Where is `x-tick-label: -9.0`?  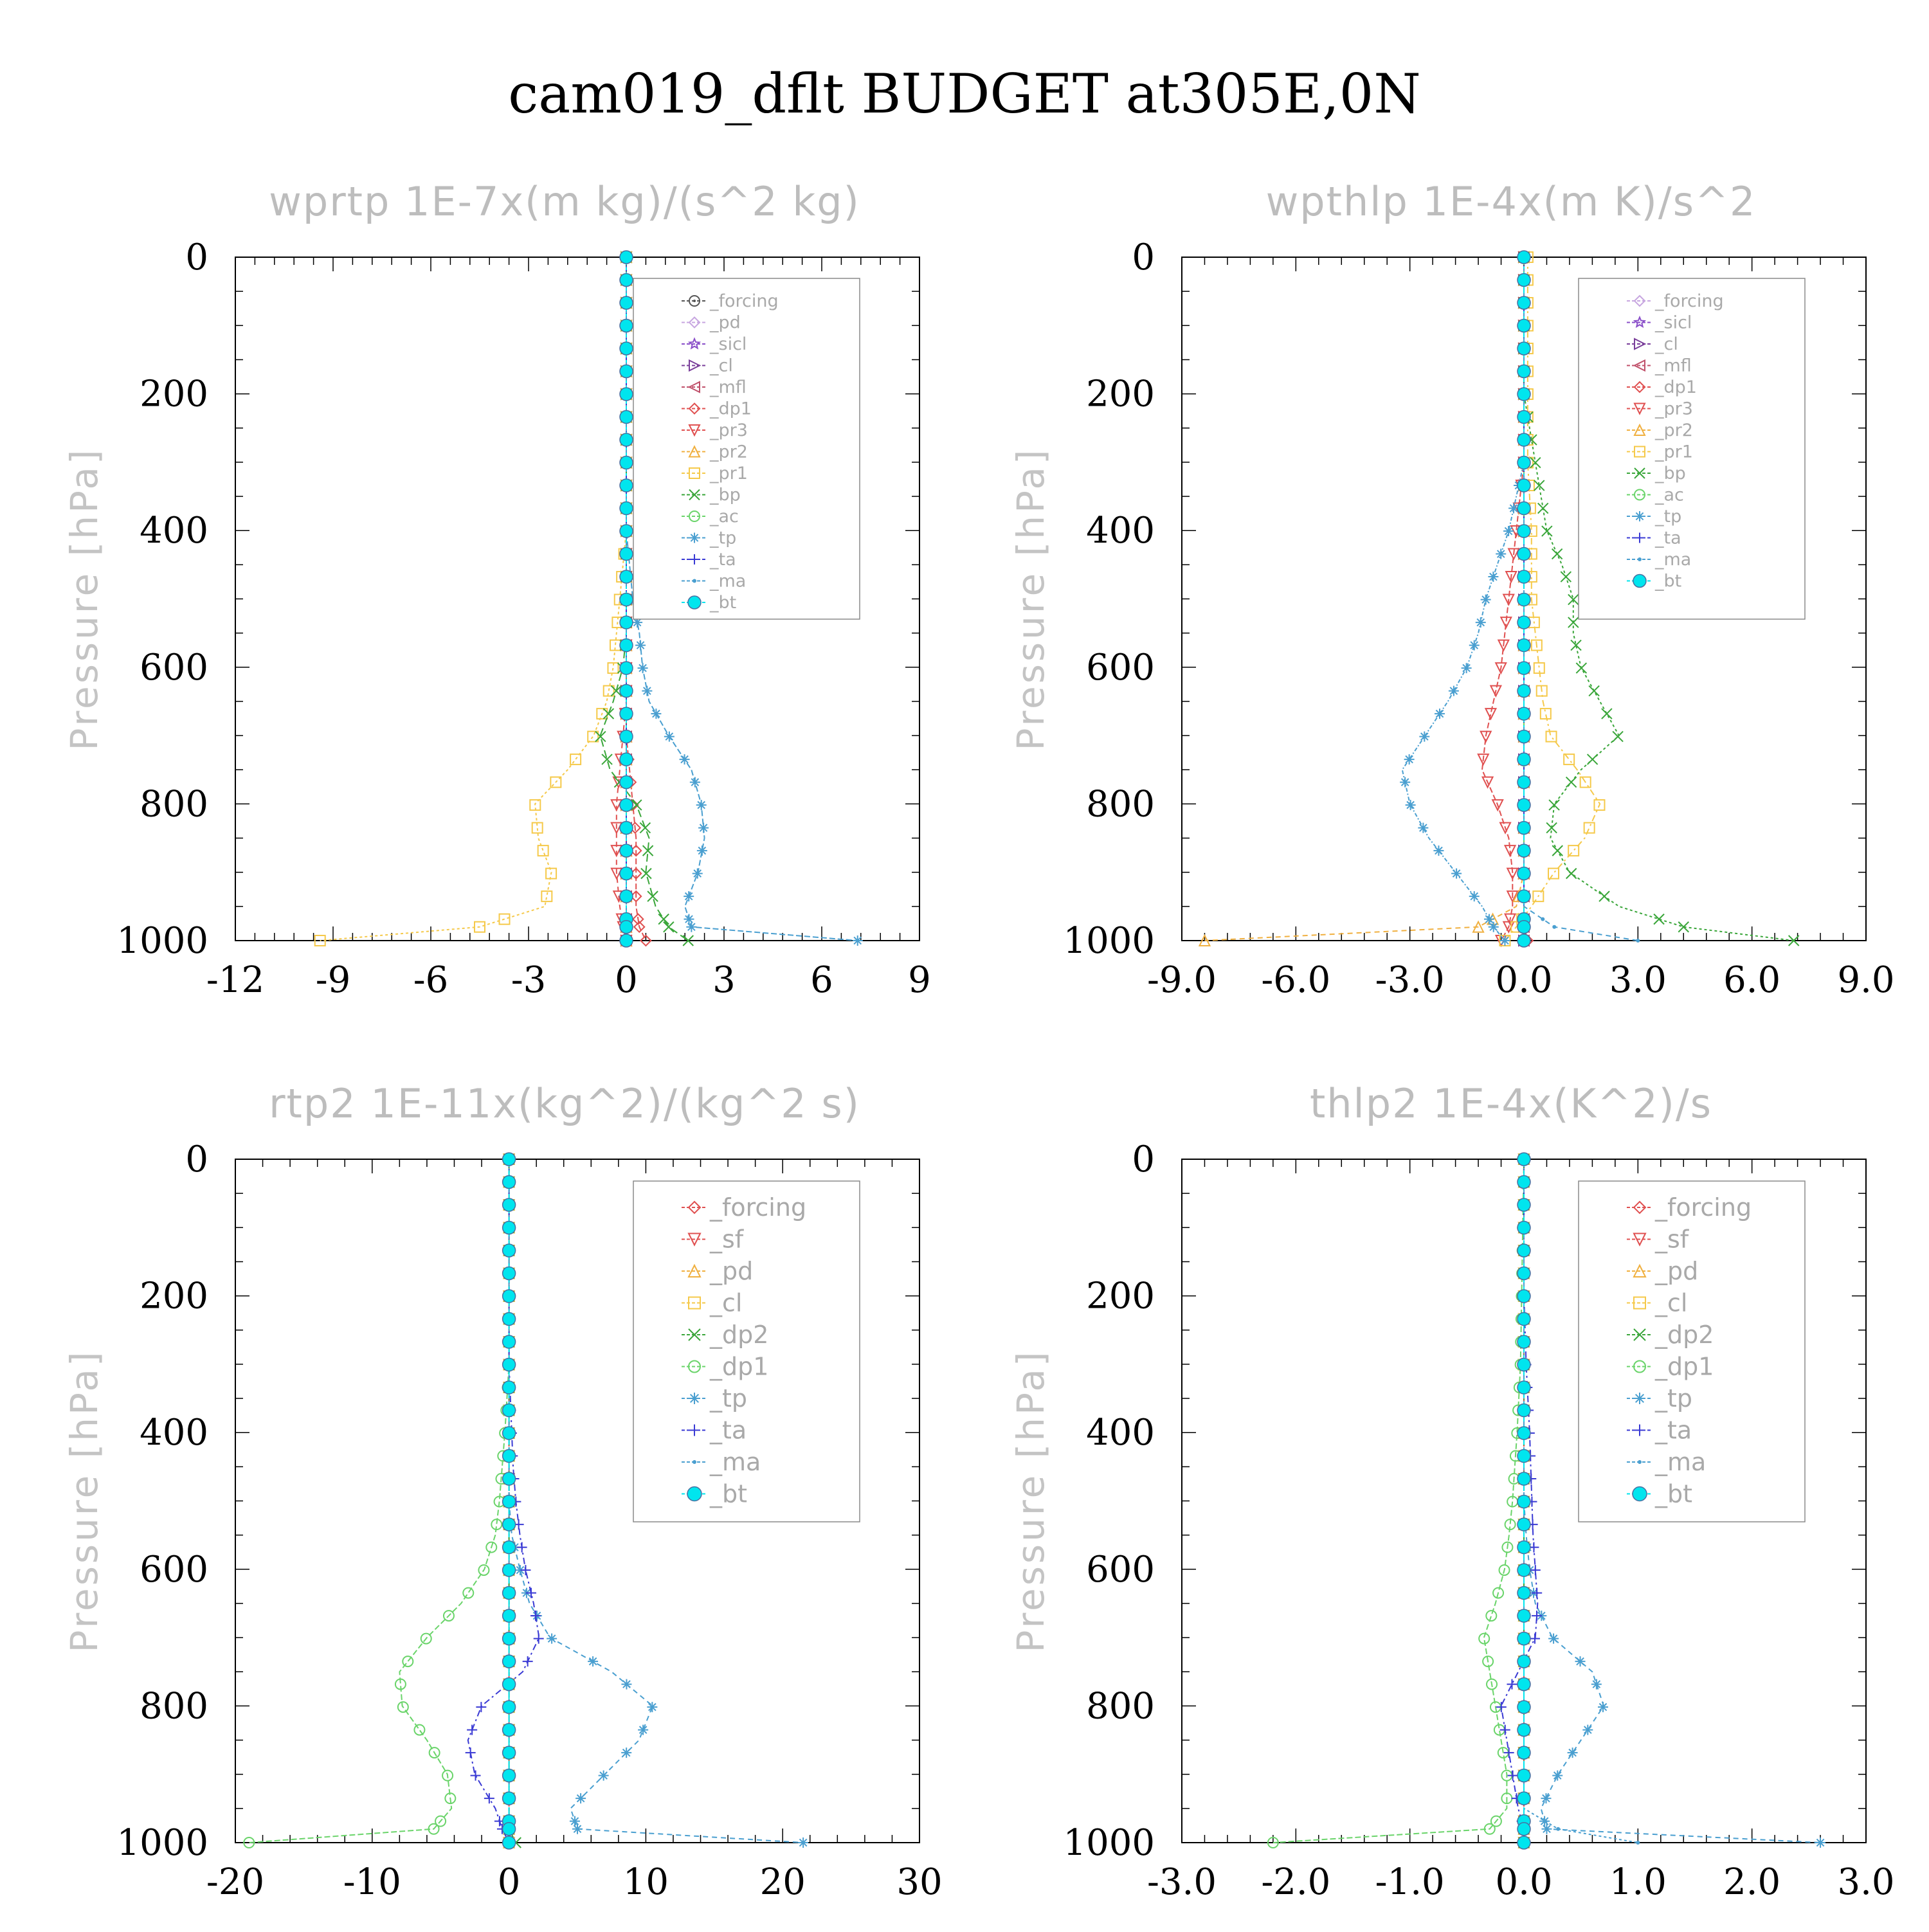 x-tick-label: -9.0 is located at coordinates (1182, 980).